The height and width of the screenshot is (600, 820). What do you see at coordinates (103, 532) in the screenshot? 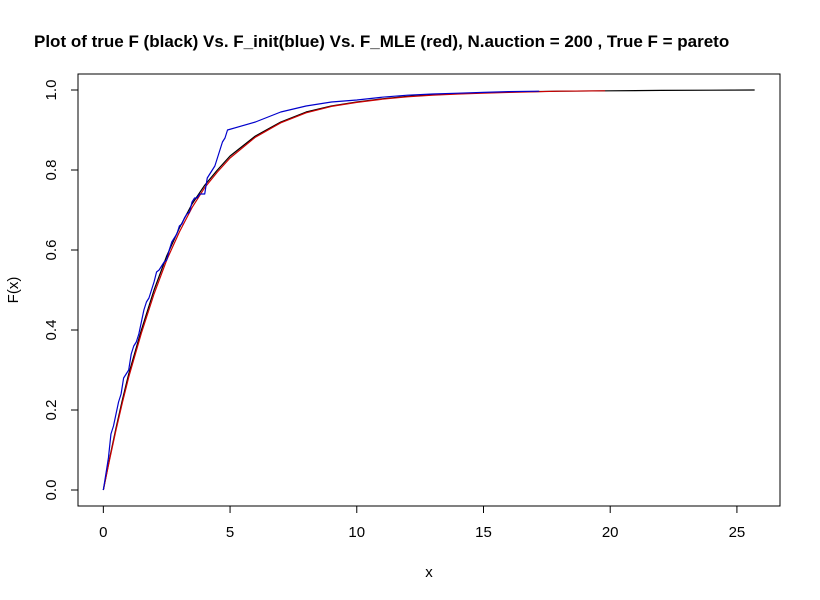
I see `x-tick-label: 0` at bounding box center [103, 532].